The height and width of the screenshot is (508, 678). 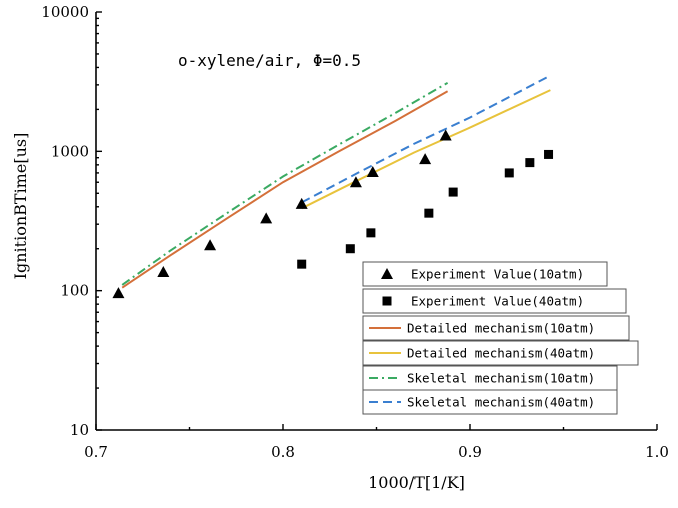 I want to click on chart-annotation: o-xylene/air, Φ=0.5, so click(x=269, y=60).